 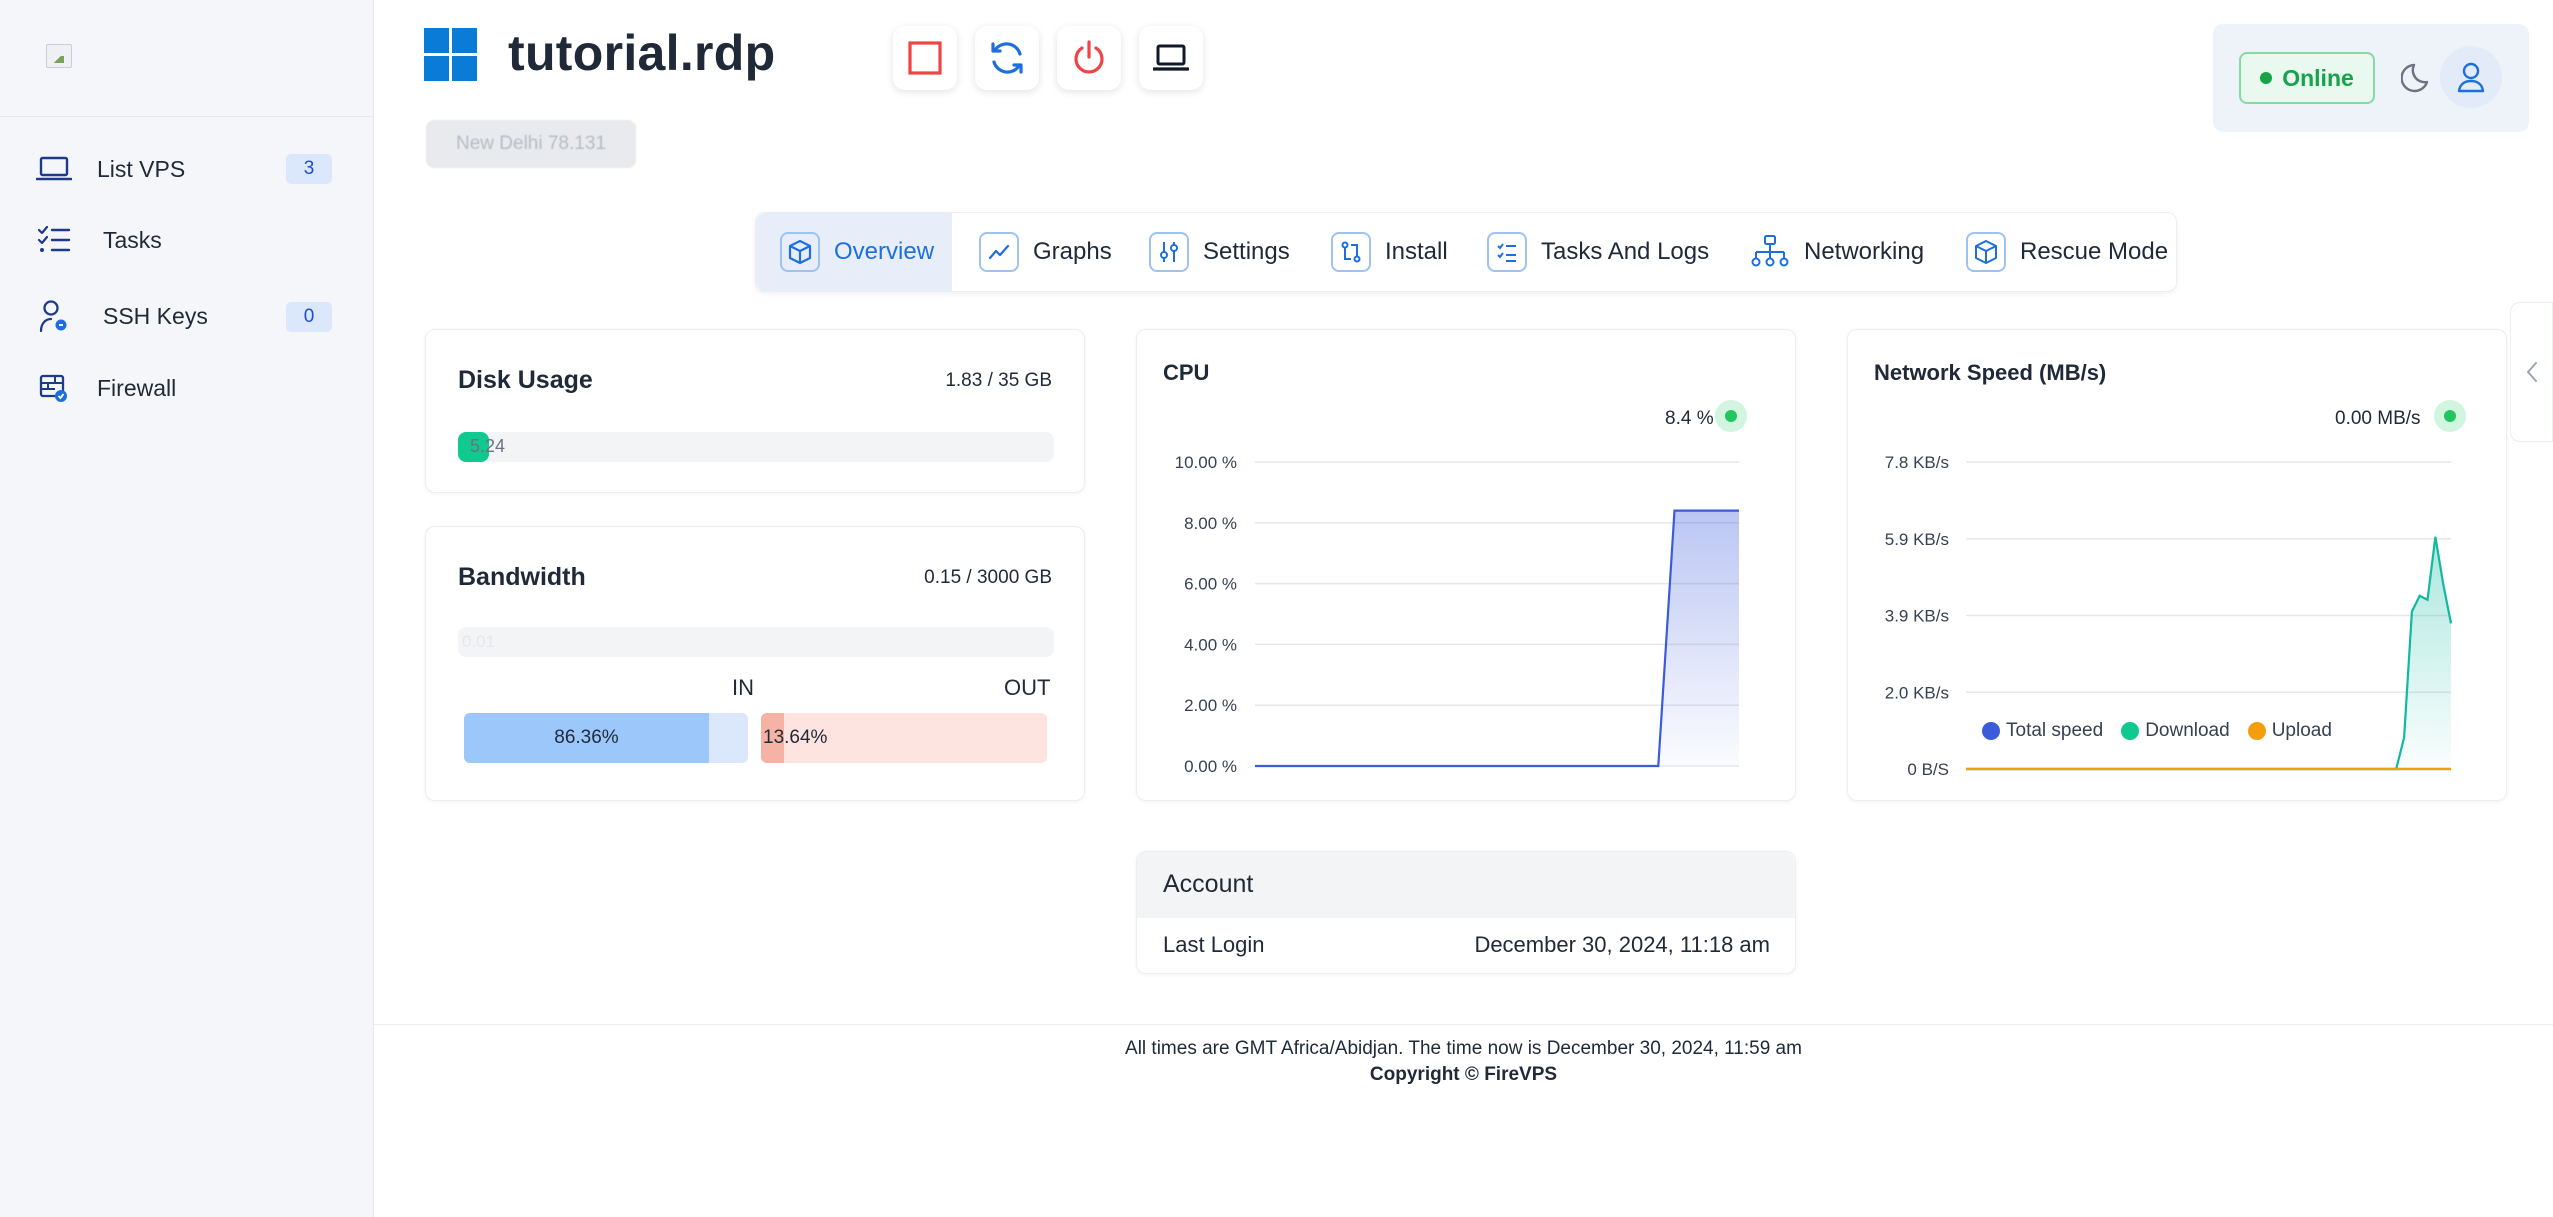 I want to click on y-tick-label: 10.00 %, so click(x=1206, y=462).